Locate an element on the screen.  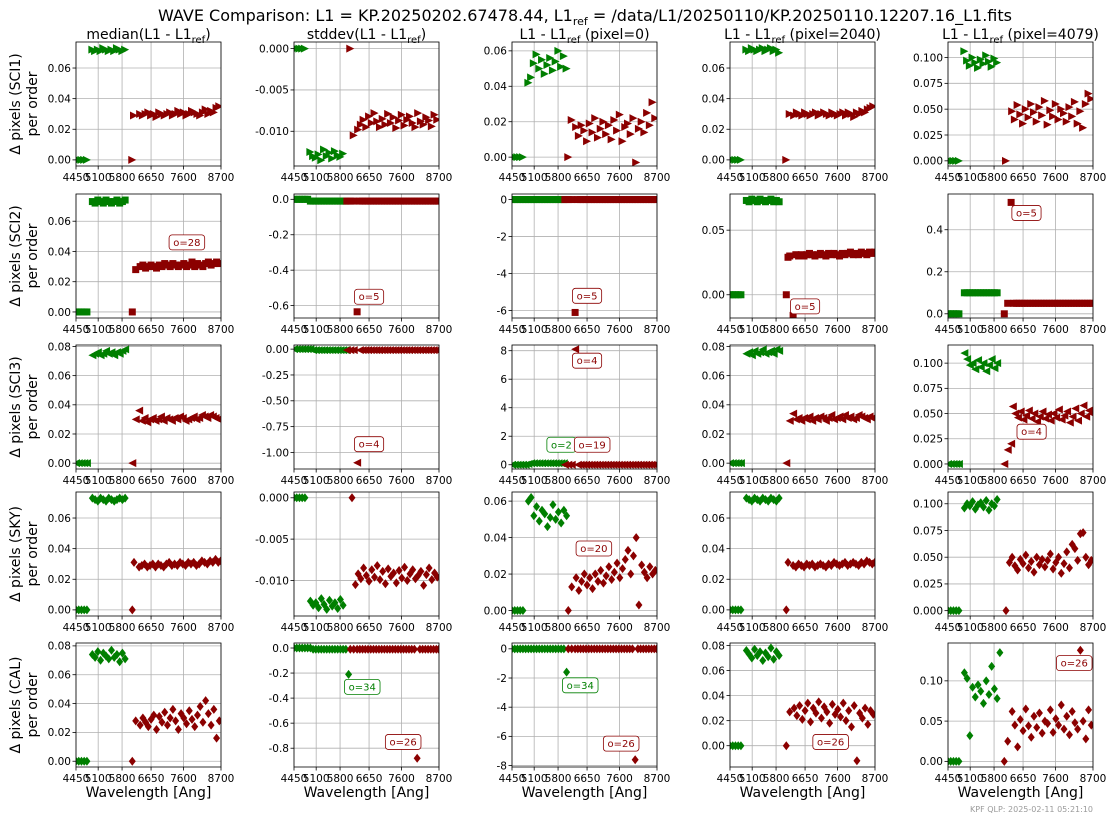
column-title-3: L1 - L1ref (pixel=0) is located at coordinates (584, 36).